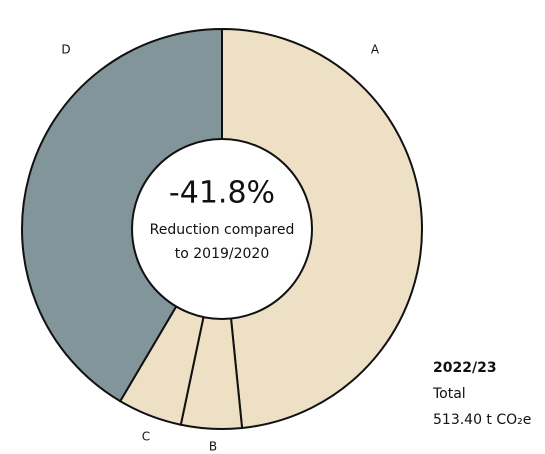 This screenshot has width=545, height=454. What do you see at coordinates (375, 50) in the screenshot?
I see `segment-label: A` at bounding box center [375, 50].